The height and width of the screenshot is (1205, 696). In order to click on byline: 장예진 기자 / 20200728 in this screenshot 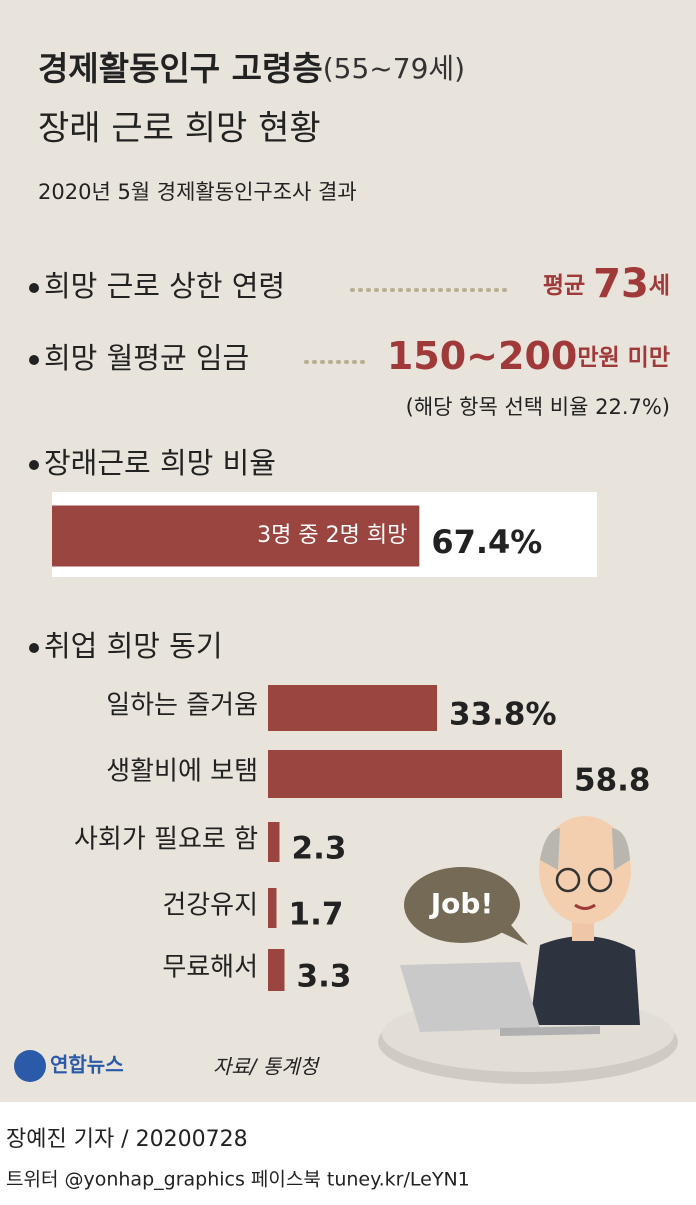, I will do `click(127, 1139)`.